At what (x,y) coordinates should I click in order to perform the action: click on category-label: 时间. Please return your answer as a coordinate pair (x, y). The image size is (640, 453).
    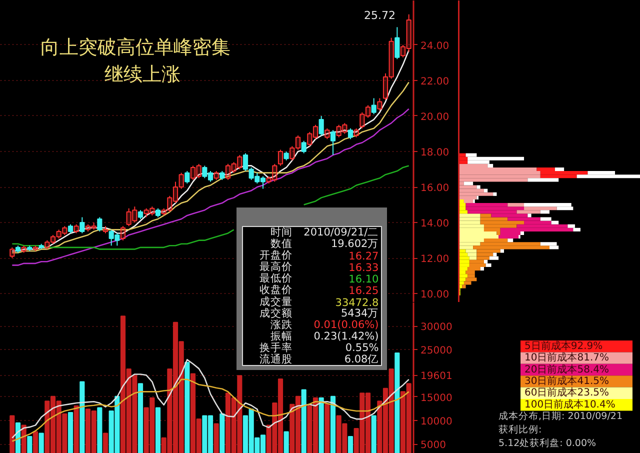
    Looking at the image, I should click on (281, 231).